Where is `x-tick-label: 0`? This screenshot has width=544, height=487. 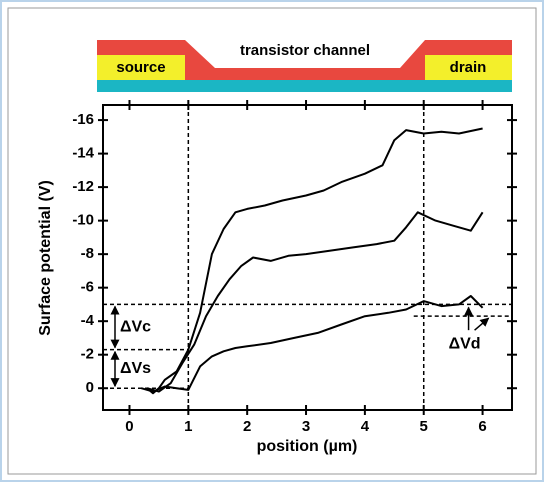 x-tick-label: 0 is located at coordinates (129, 426).